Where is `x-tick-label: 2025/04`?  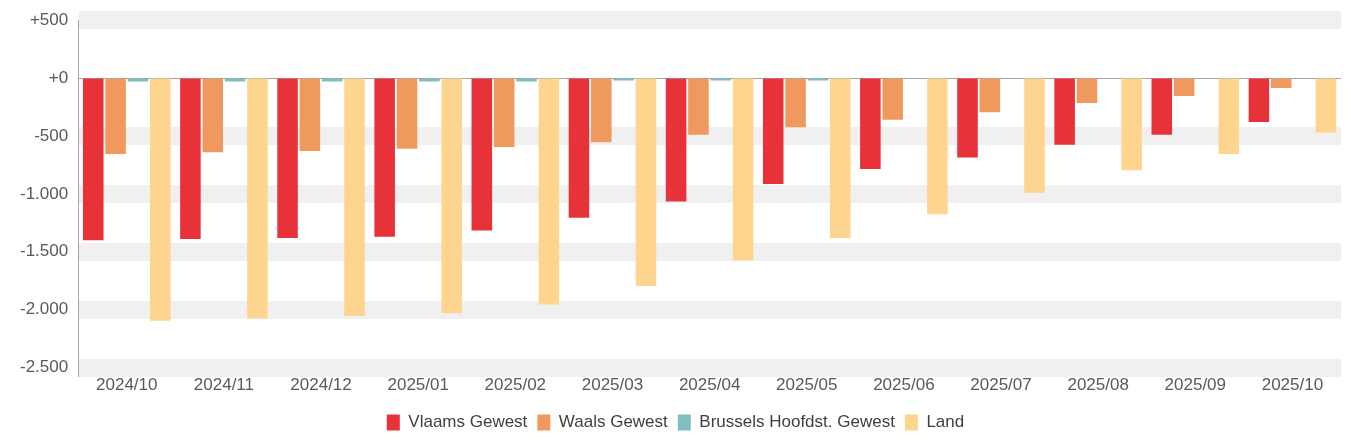 x-tick-label: 2025/04 is located at coordinates (709, 385).